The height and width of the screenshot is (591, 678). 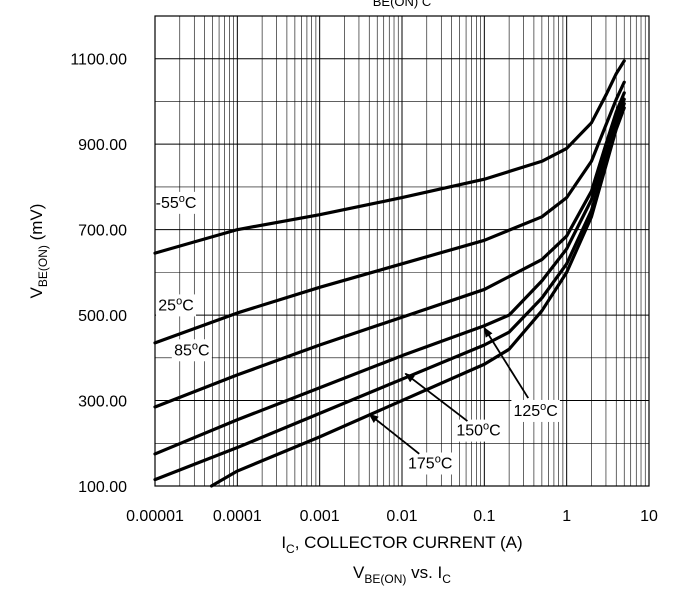 I want to click on series-label: 125oC, so click(x=535, y=410).